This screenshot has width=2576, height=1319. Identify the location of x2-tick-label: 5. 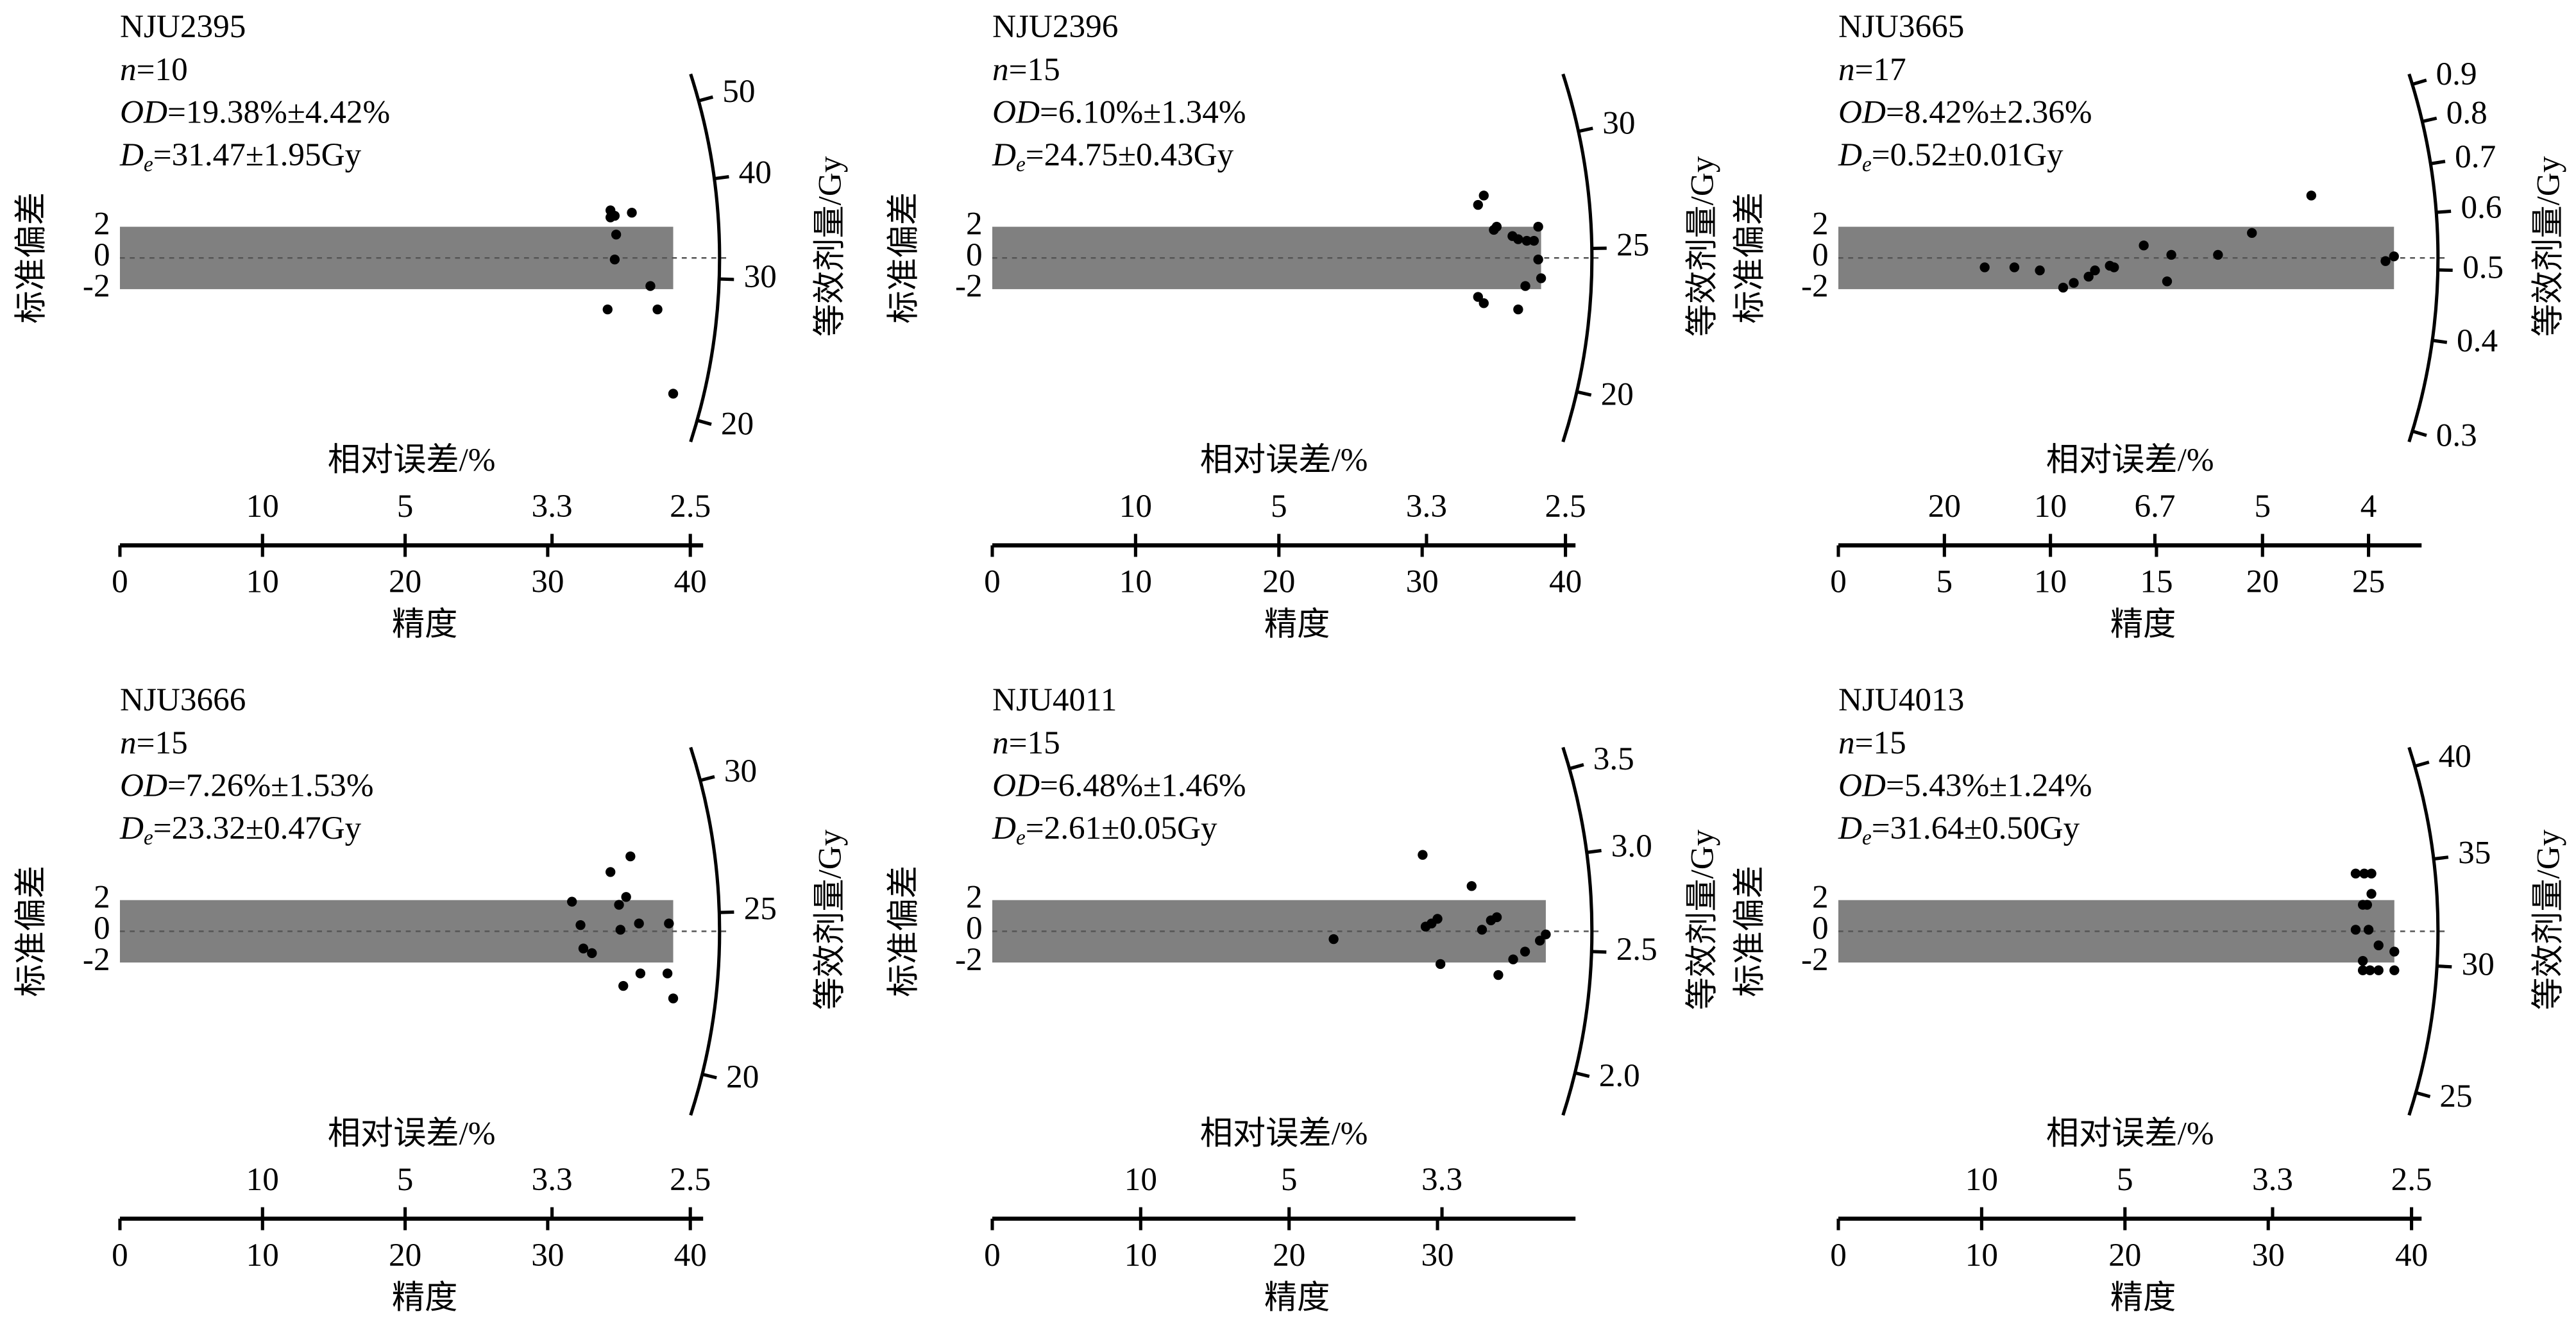
(405, 507).